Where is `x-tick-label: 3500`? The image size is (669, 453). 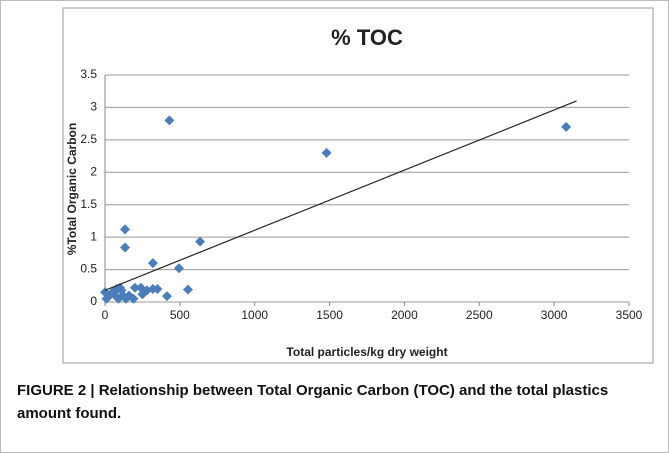
x-tick-label: 3500 is located at coordinates (629, 315).